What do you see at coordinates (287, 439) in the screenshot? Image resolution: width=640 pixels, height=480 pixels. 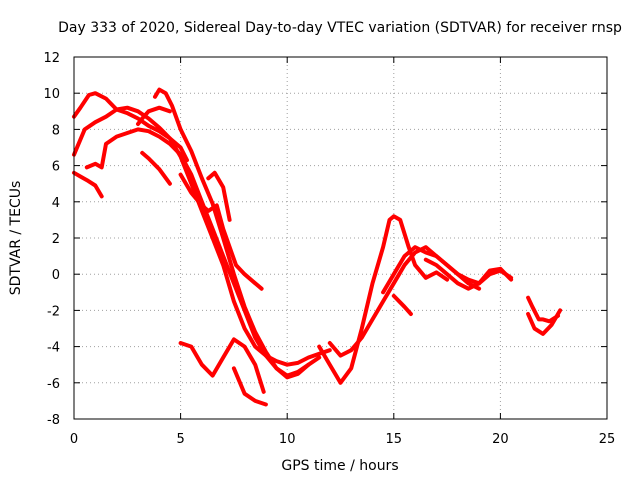 I see `x-tick-label: 10` at bounding box center [287, 439].